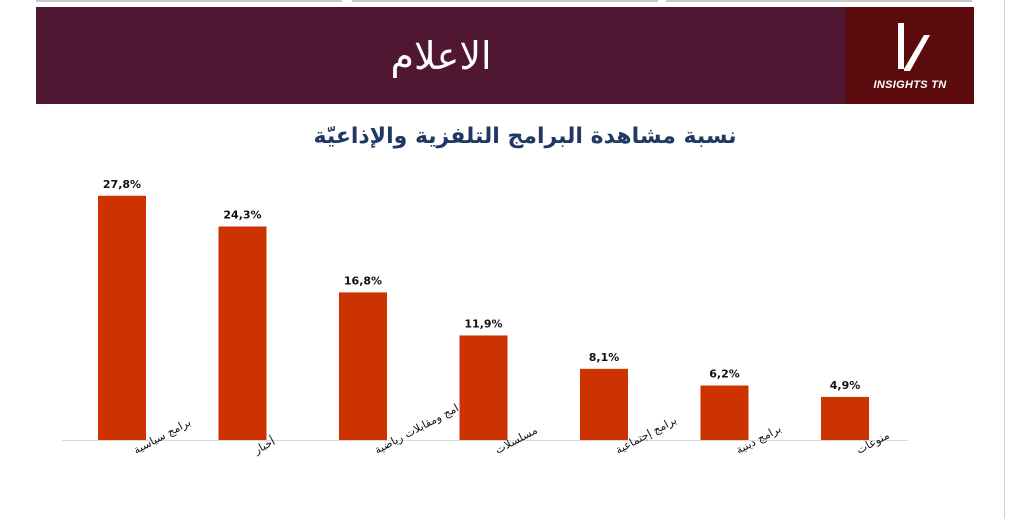 This screenshot has width=1011, height=519. I want to click on data-label: 6,2%, so click(724, 374).